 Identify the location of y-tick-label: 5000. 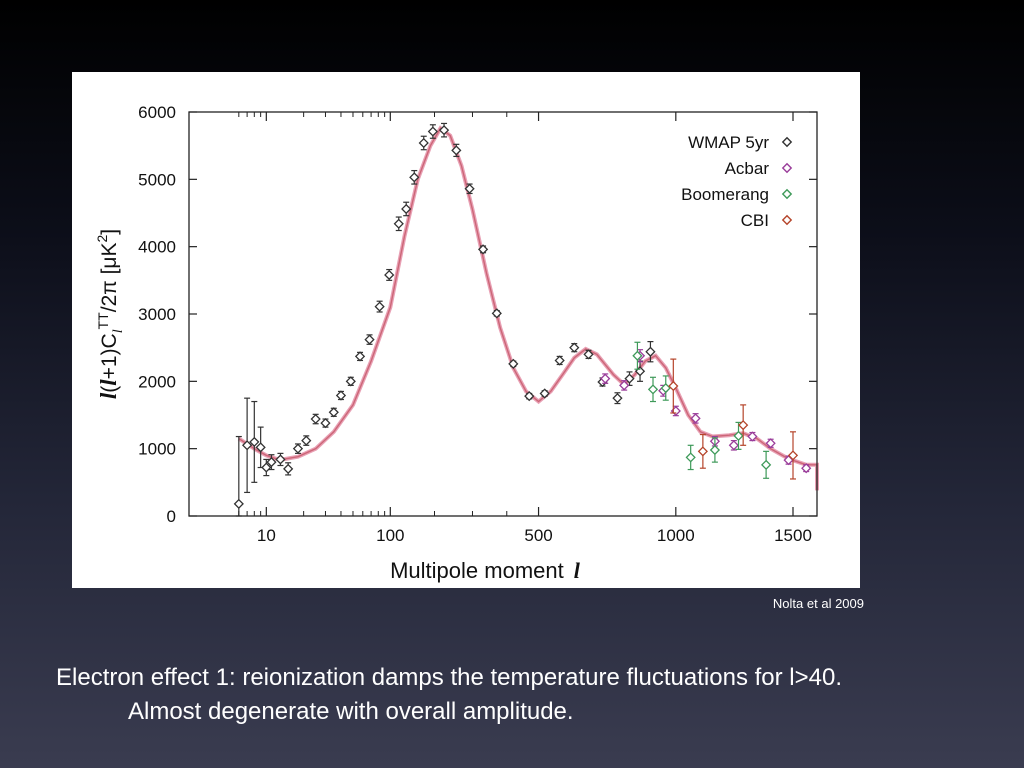
(157, 179).